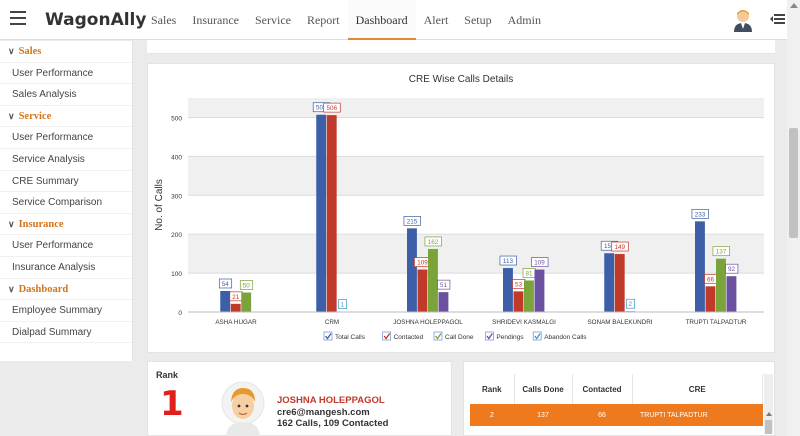  What do you see at coordinates (492, 389) in the screenshot?
I see `header-rank: Rank` at bounding box center [492, 389].